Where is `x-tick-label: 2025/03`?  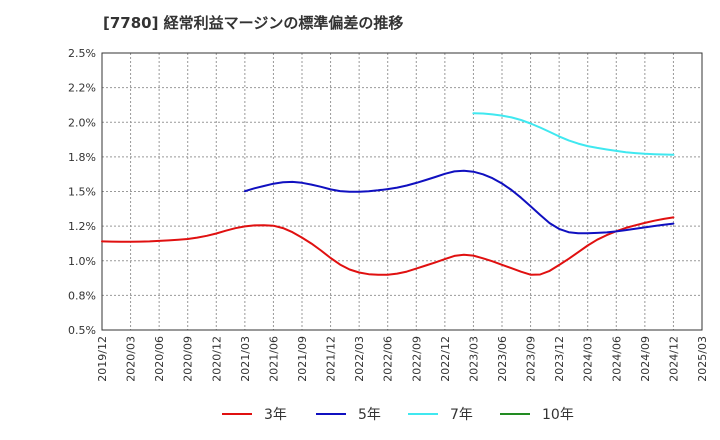 x-tick-label: 2025/03 is located at coordinates (702, 359).